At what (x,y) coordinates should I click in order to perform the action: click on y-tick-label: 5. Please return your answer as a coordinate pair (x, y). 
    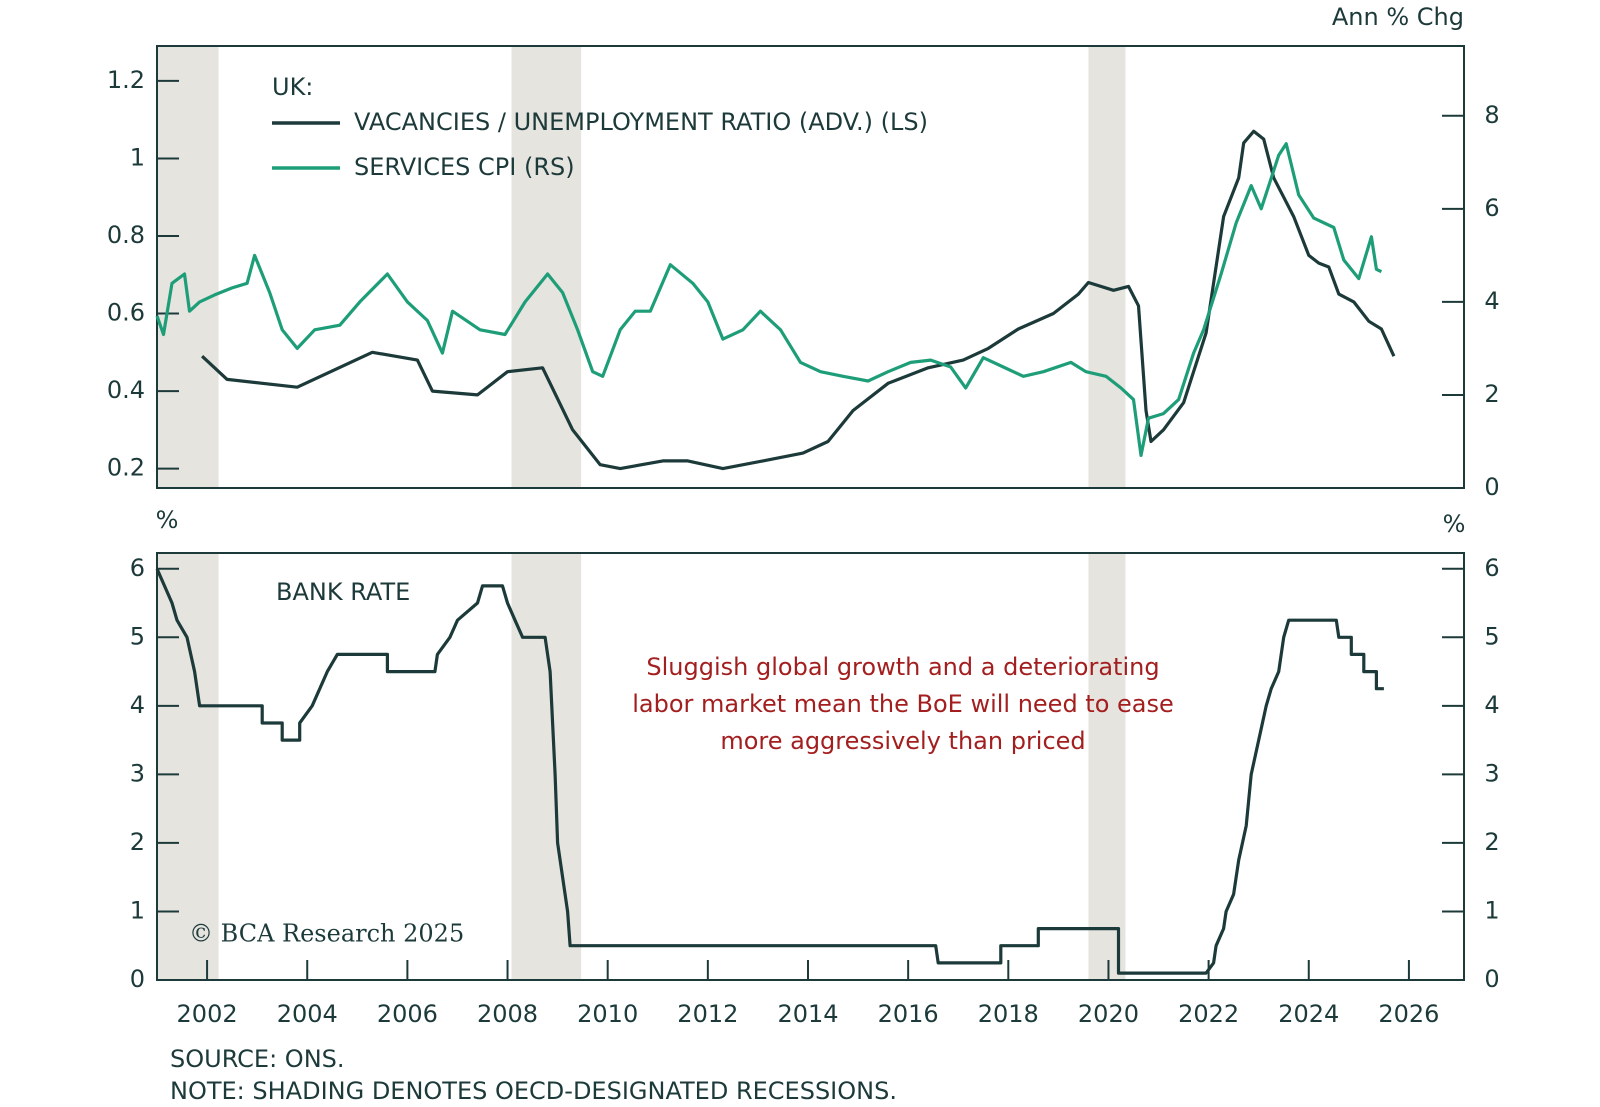
    Looking at the image, I should click on (137, 636).